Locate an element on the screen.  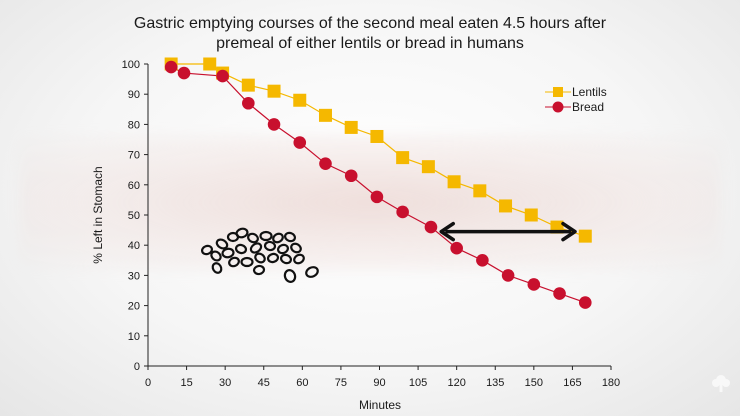
x-tick-label: 135 is located at coordinates (495, 383).